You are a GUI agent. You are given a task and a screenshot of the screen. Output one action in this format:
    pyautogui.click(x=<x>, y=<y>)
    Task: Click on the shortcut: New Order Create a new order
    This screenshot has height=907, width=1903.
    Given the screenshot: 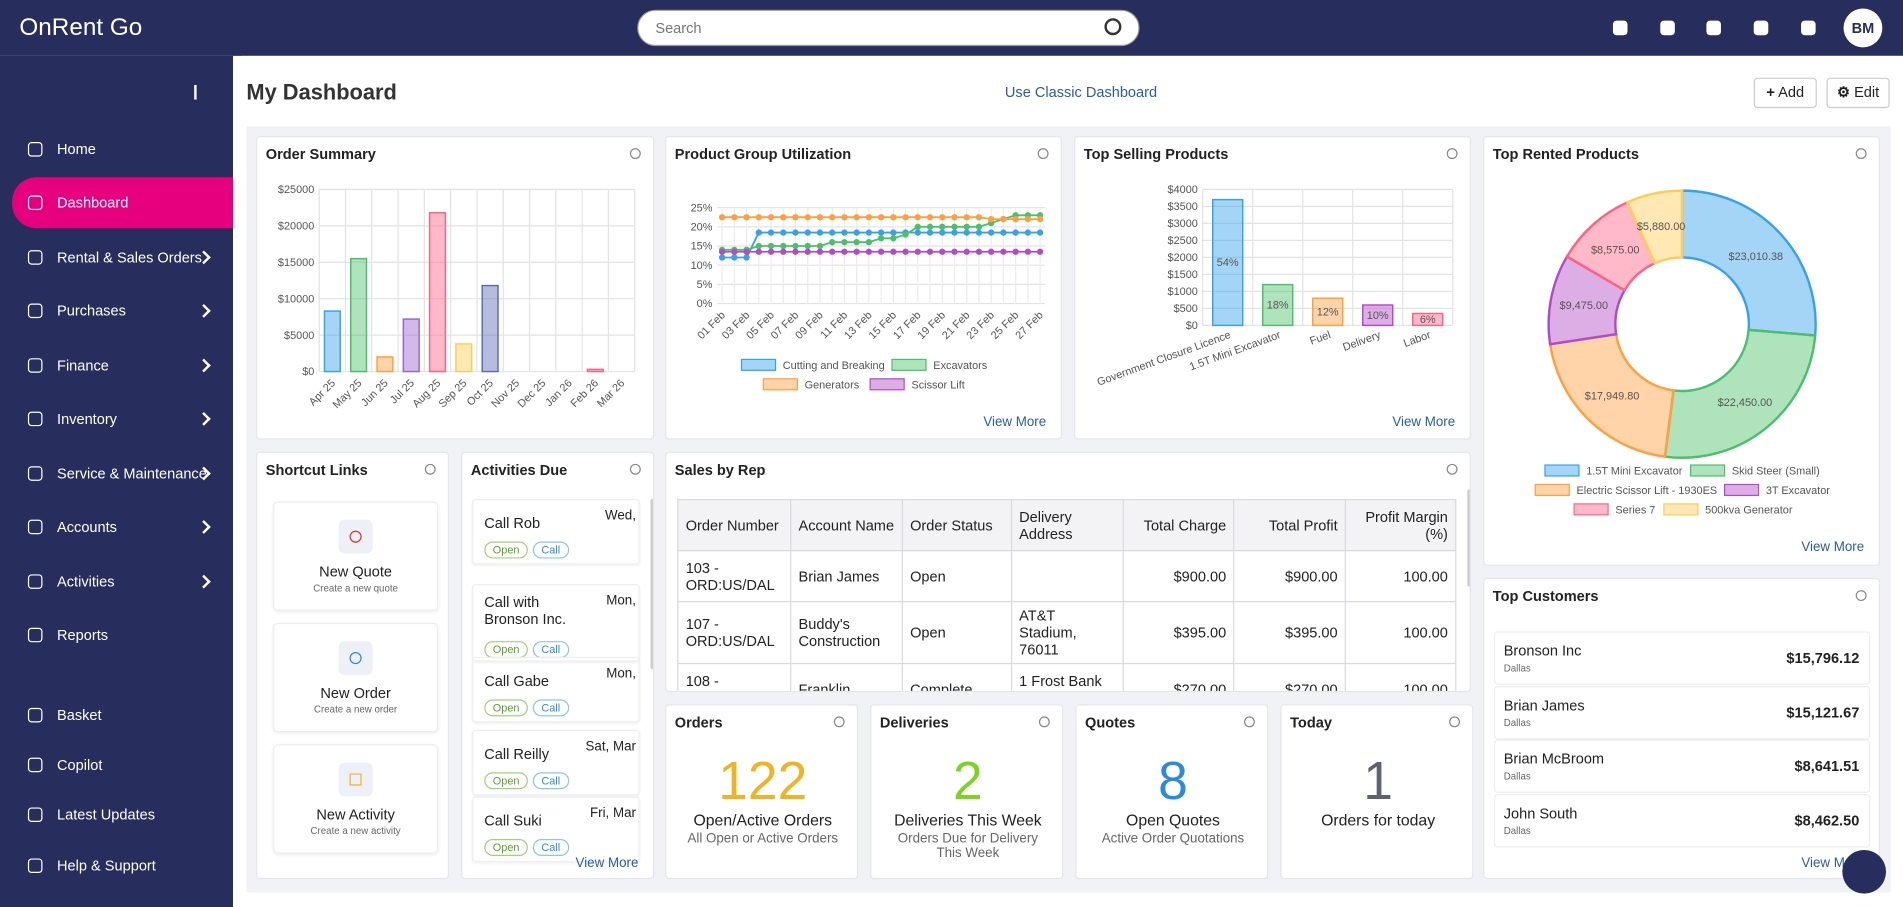 What is the action you would take?
    pyautogui.click(x=356, y=677)
    